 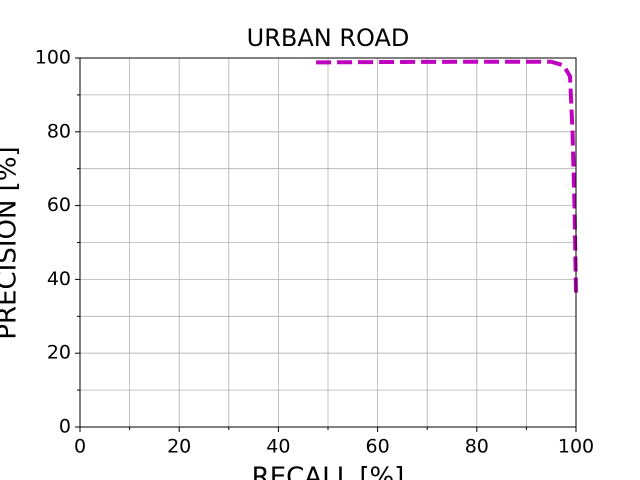 What do you see at coordinates (59, 131) in the screenshot?
I see `y-tick-label: 80` at bounding box center [59, 131].